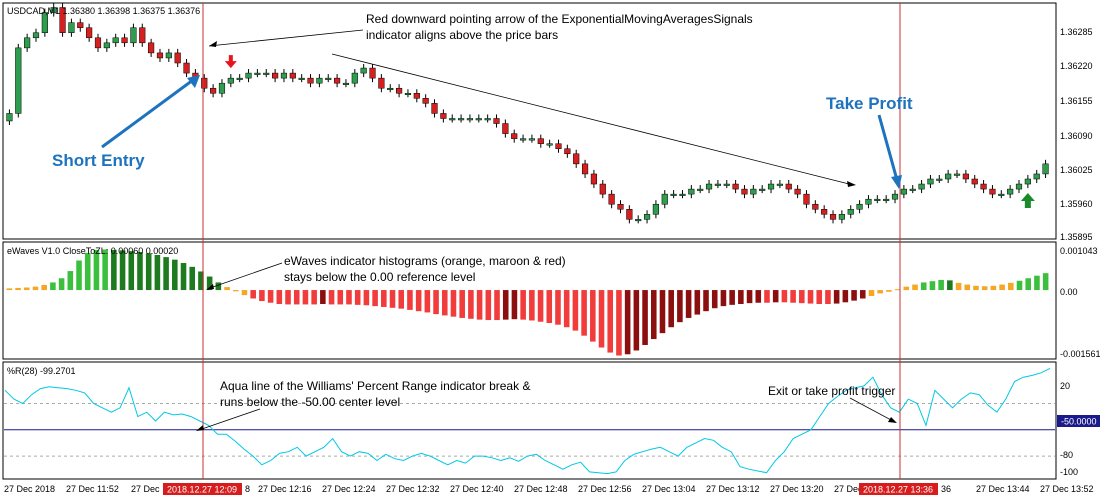  I want to click on exit-pointer-line, so click(871, 409).